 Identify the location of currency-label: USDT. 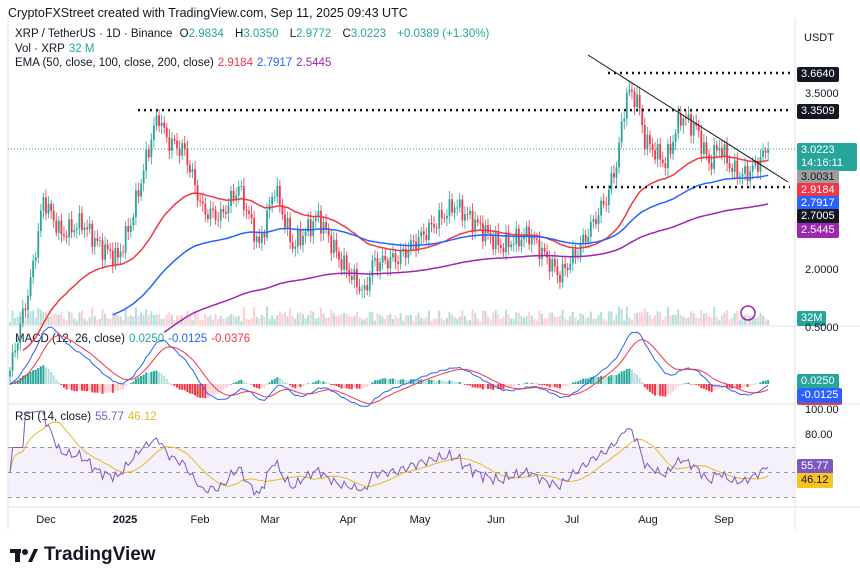
(819, 38).